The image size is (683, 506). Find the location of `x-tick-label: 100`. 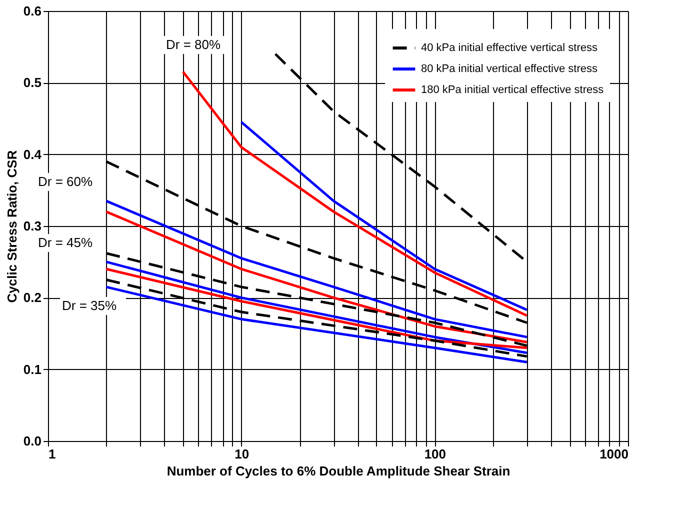

x-tick-label: 100 is located at coordinates (435, 454).